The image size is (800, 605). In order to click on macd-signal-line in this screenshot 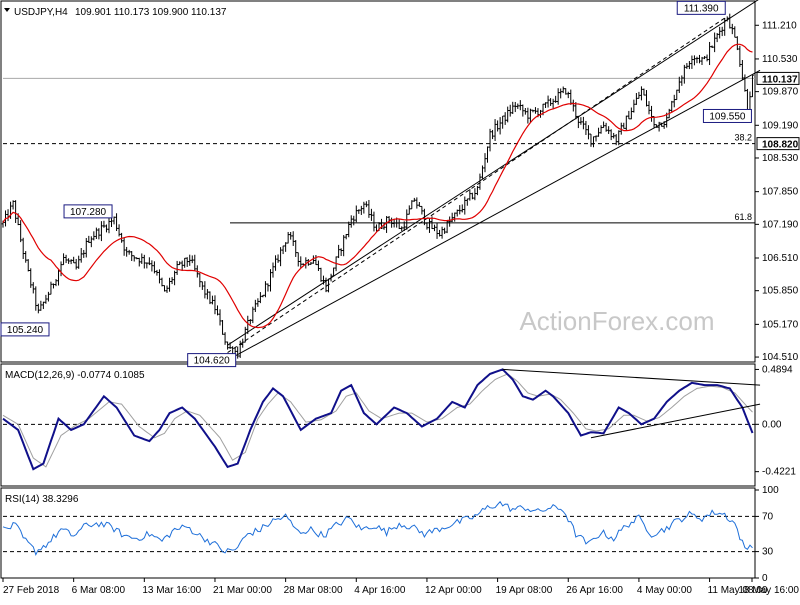, I will do `click(377, 420)`.